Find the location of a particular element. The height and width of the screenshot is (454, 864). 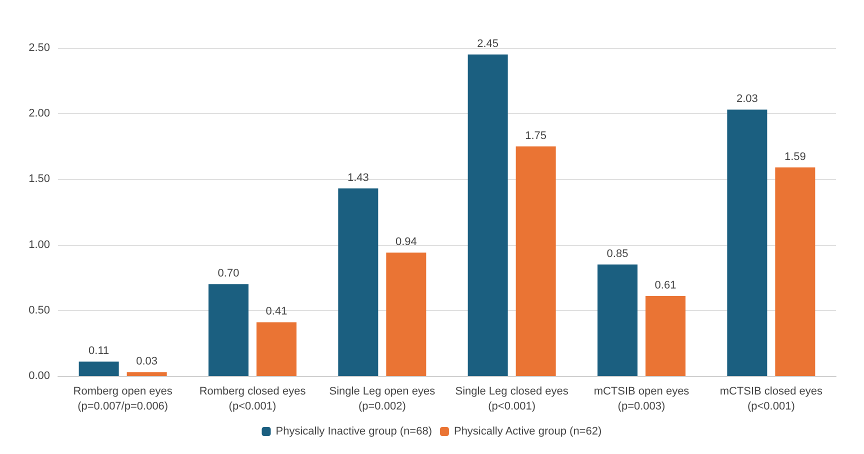

x-tick-label: Romberg open eyes (p=0.007/p=0.006) is located at coordinates (123, 399).